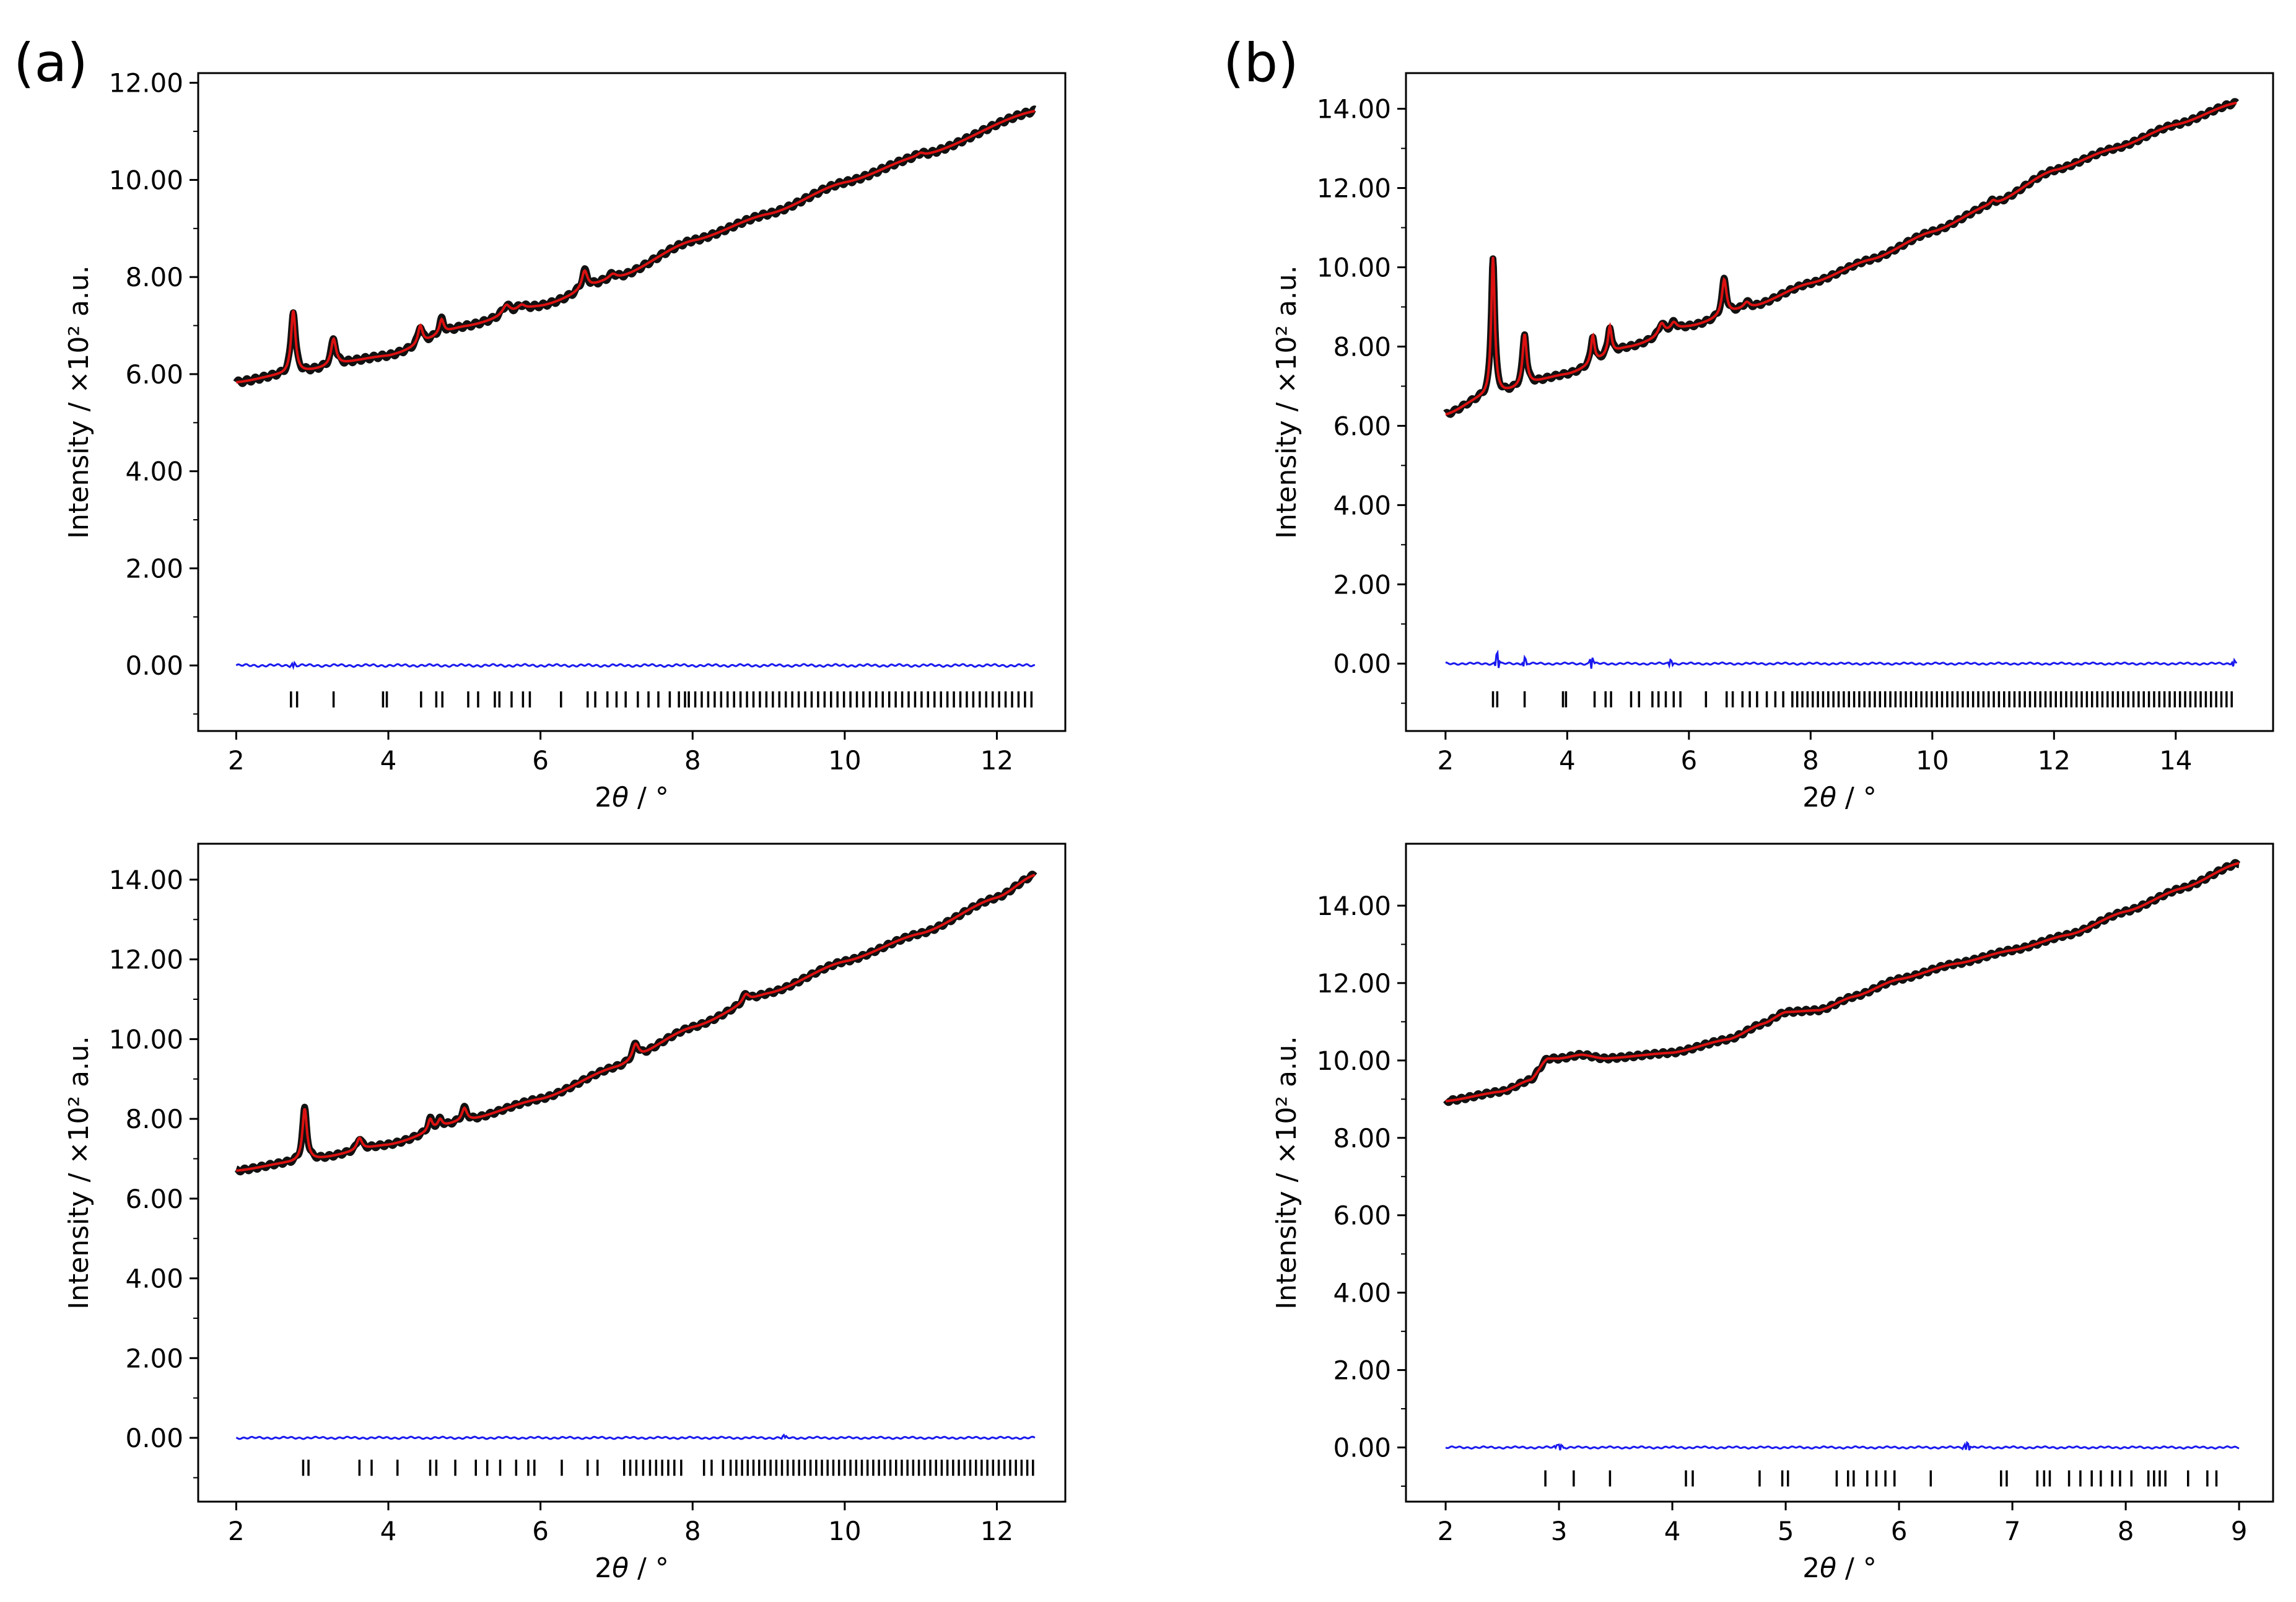 The width and height of the screenshot is (2296, 1602). What do you see at coordinates (1261, 63) in the screenshot?
I see `panel-label-b: (b)` at bounding box center [1261, 63].